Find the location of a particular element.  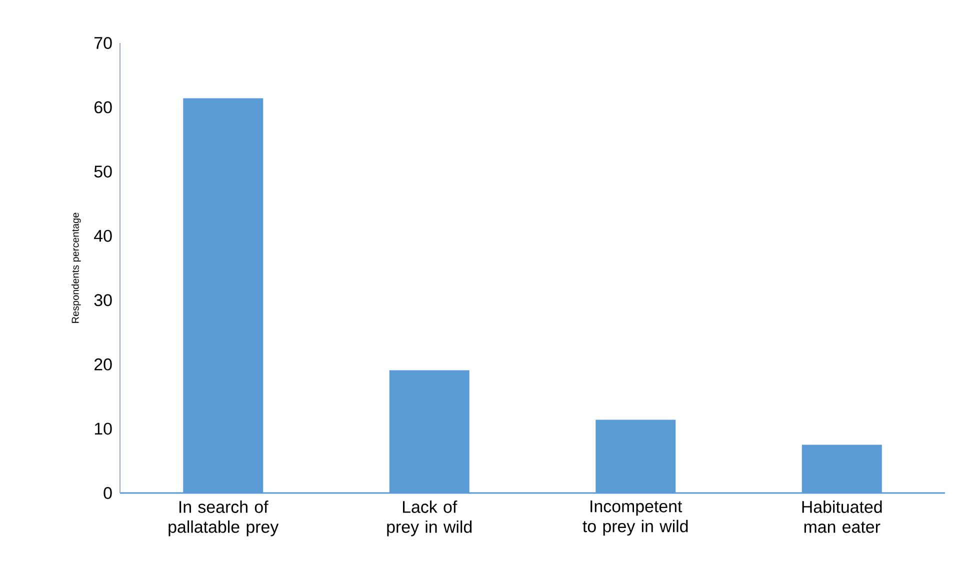

y-tick-label: 40 is located at coordinates (103, 236).